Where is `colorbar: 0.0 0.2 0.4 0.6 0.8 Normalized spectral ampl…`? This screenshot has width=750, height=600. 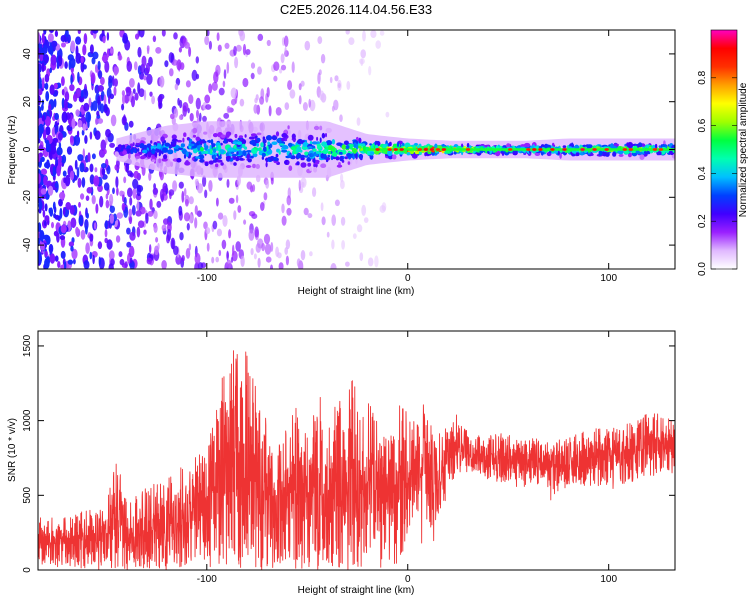
colorbar: 0.0 0.2 0.4 0.6 0.8 Normalized spectral ampl… is located at coordinates (723, 152).